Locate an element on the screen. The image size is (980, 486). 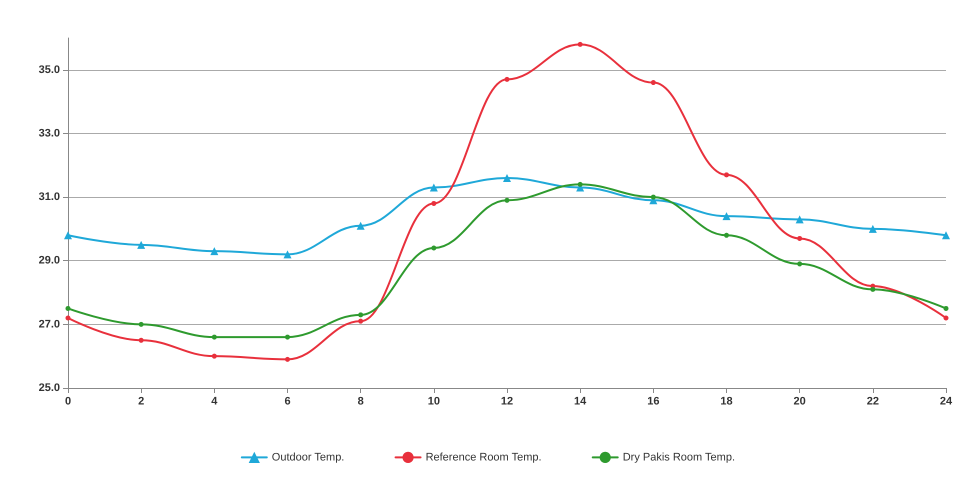
x-tick-label: 24 is located at coordinates (946, 402).